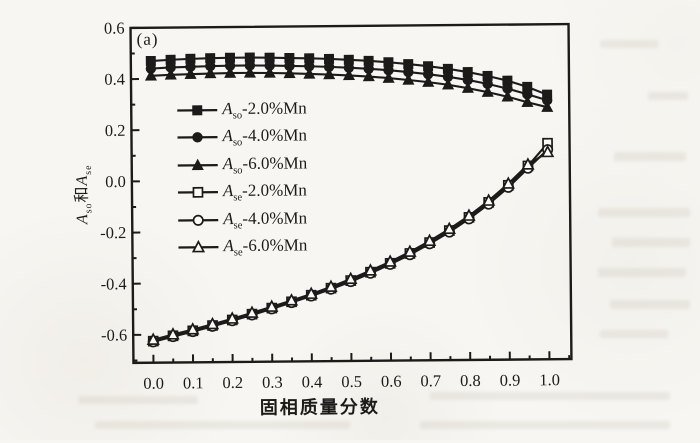 This screenshot has width=700, height=443. What do you see at coordinates (312, 381) in the screenshot?
I see `x-tick-label: 0.4` at bounding box center [312, 381].